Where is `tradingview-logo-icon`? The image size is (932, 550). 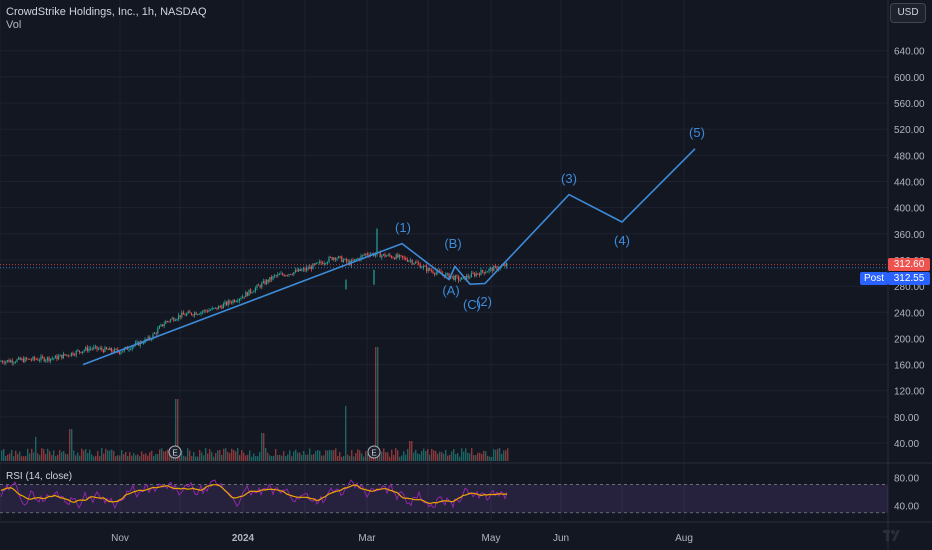 tradingview-logo-icon is located at coordinates (892, 536).